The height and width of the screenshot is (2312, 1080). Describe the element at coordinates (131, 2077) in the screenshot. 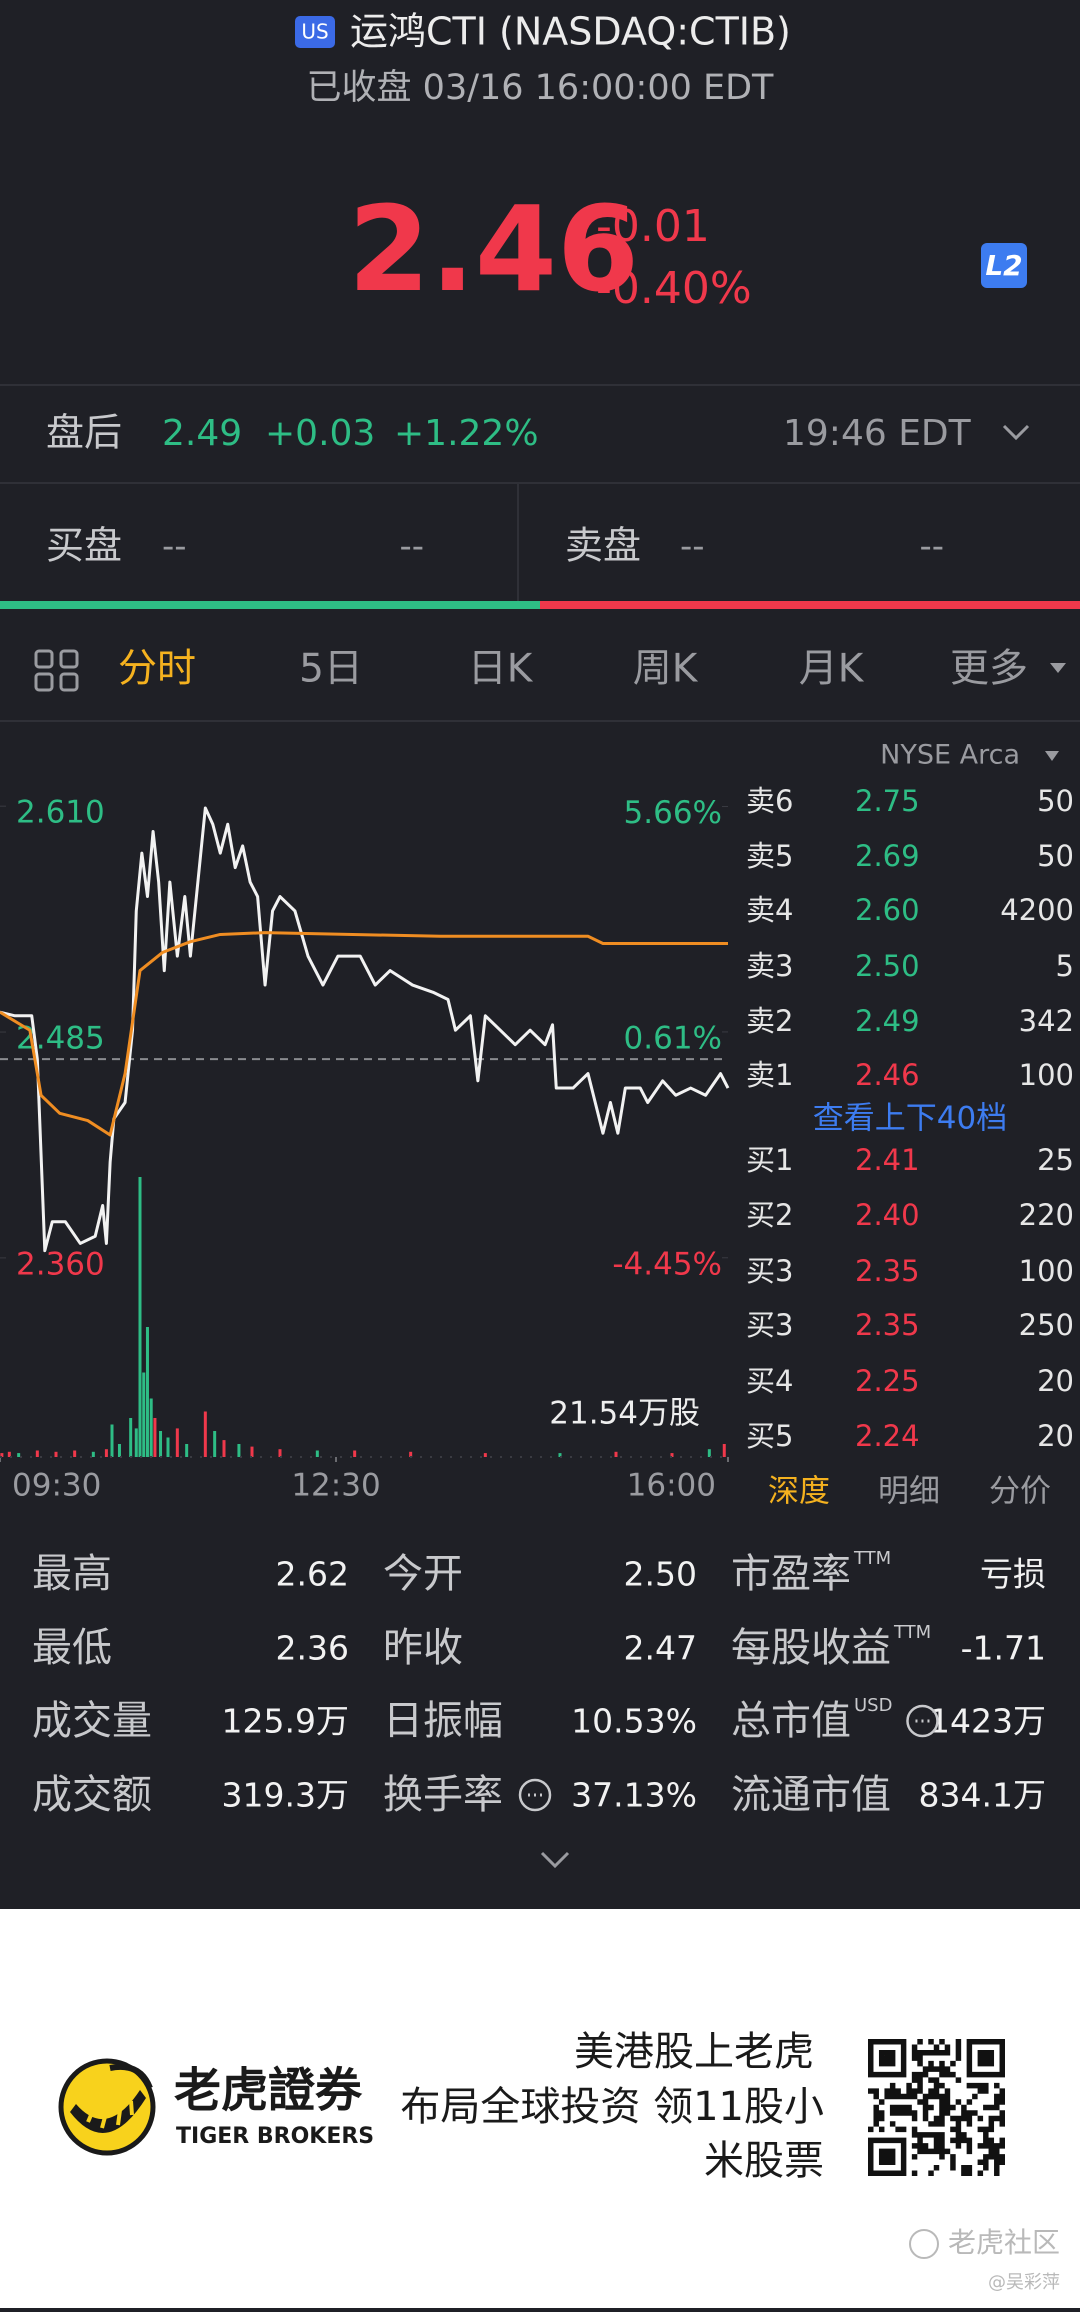

I see `logo-ear` at that location.